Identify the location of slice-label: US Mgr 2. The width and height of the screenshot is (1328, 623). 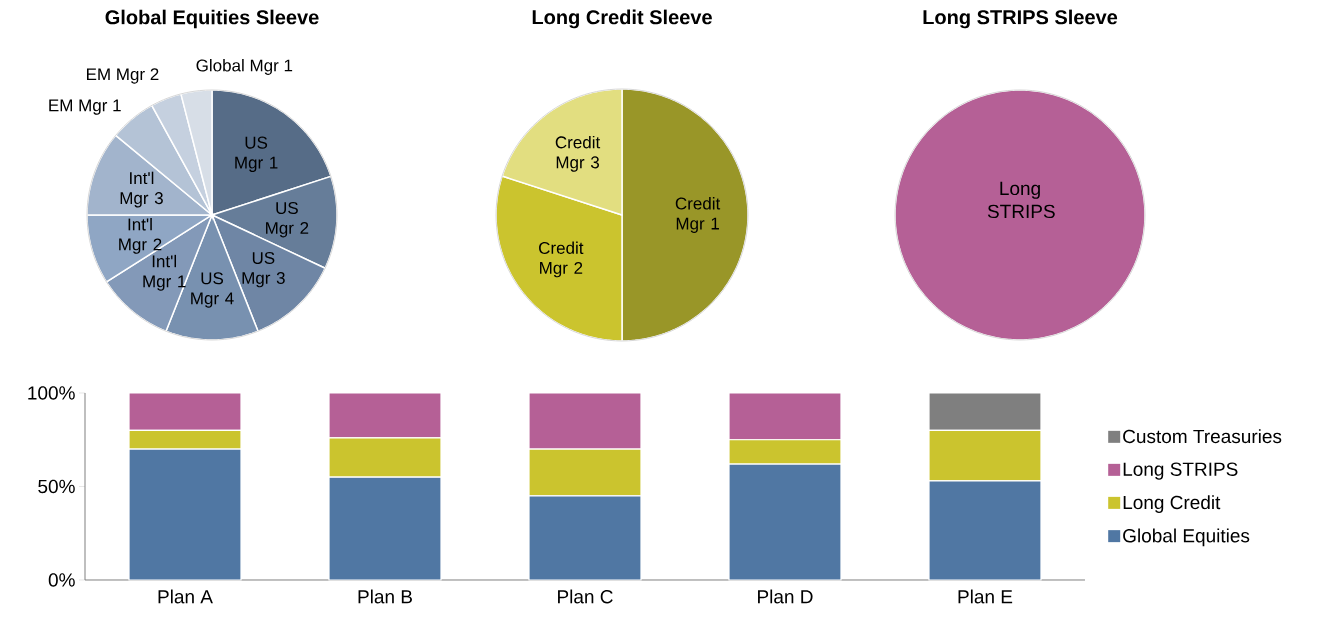
(287, 220).